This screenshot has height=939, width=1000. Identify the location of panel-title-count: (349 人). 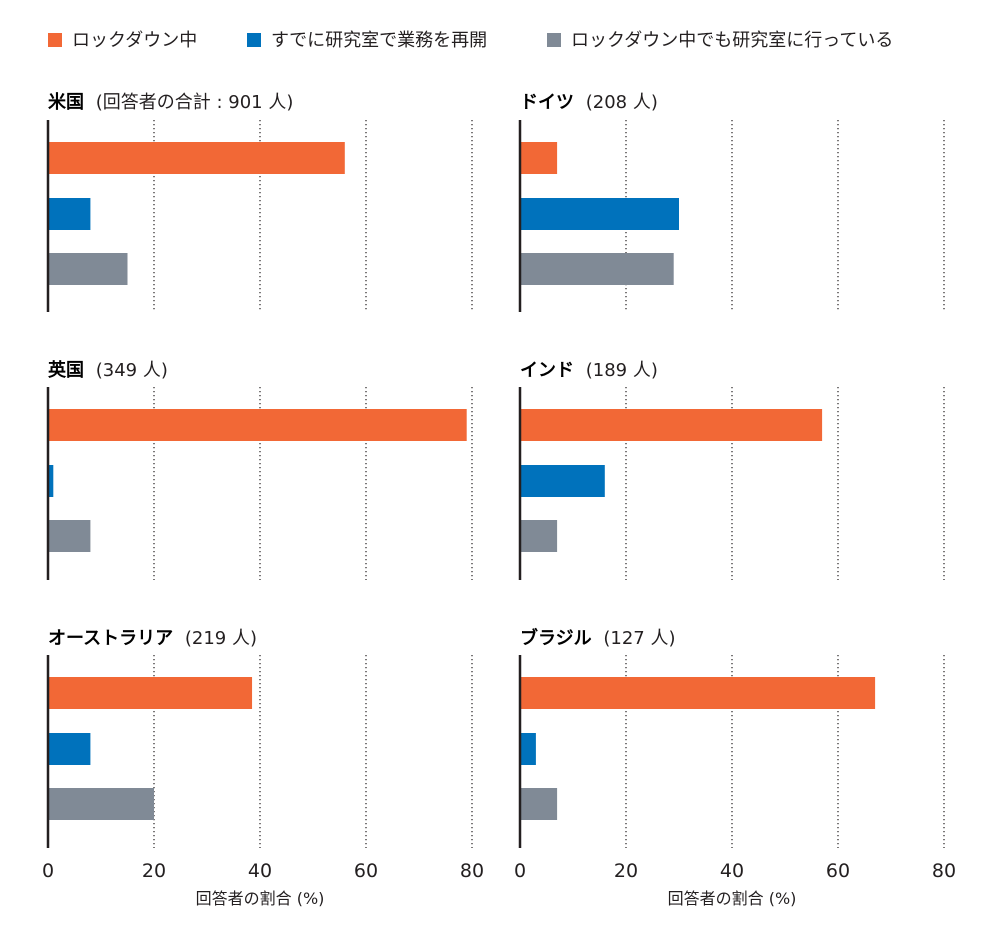
(132, 370).